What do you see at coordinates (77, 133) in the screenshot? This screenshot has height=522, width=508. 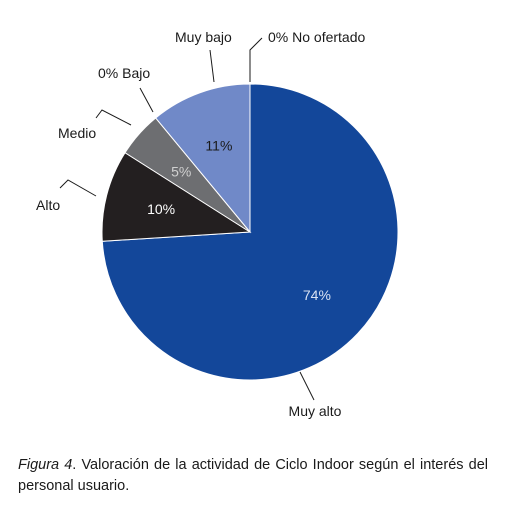 I see `category-label-medio: Medio` at bounding box center [77, 133].